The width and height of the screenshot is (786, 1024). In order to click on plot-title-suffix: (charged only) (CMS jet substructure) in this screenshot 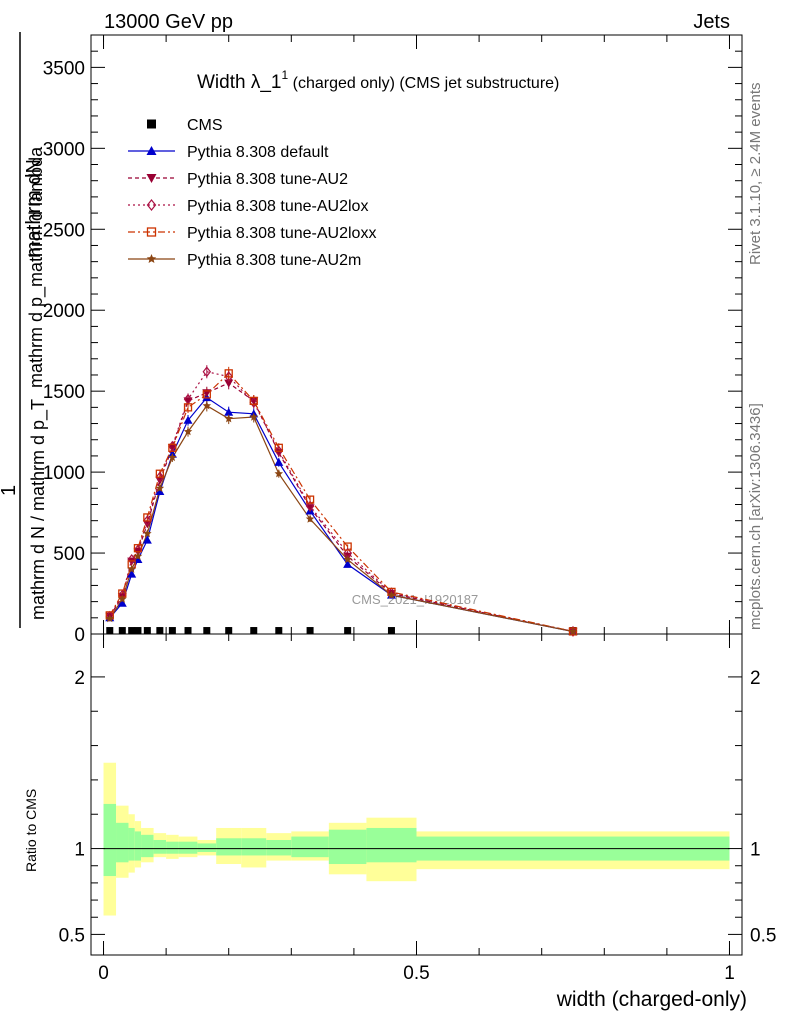, I will do `click(423, 83)`.